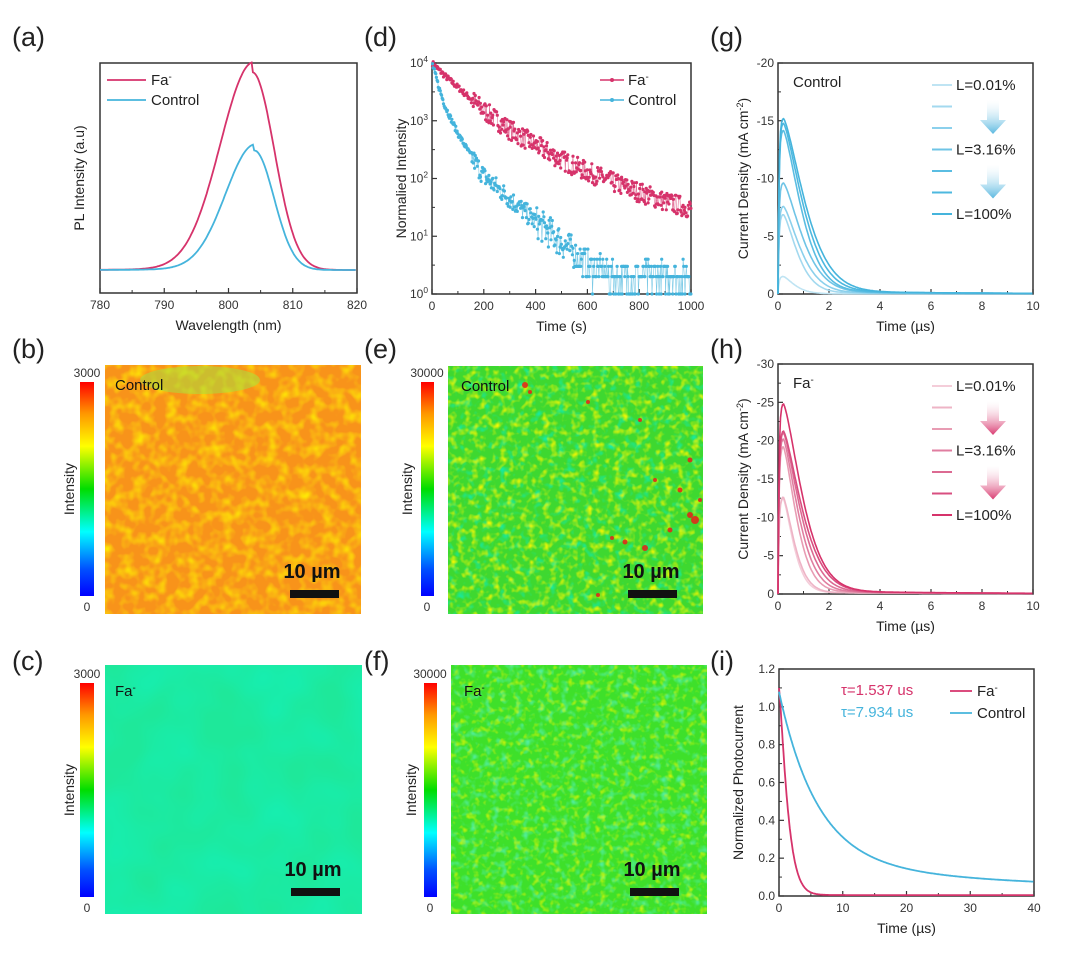 The height and width of the screenshot is (967, 1080). Describe the element at coordinates (427, 373) in the screenshot. I see `colorbar-e-max: 30000` at that location.